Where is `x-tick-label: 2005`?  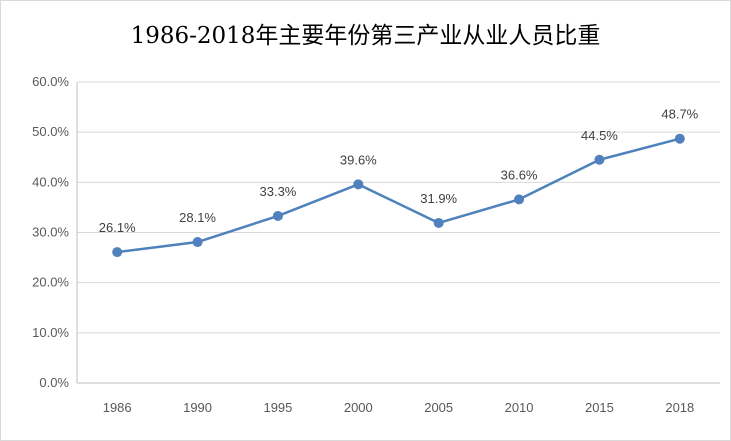 x-tick-label: 2005 is located at coordinates (438, 407).